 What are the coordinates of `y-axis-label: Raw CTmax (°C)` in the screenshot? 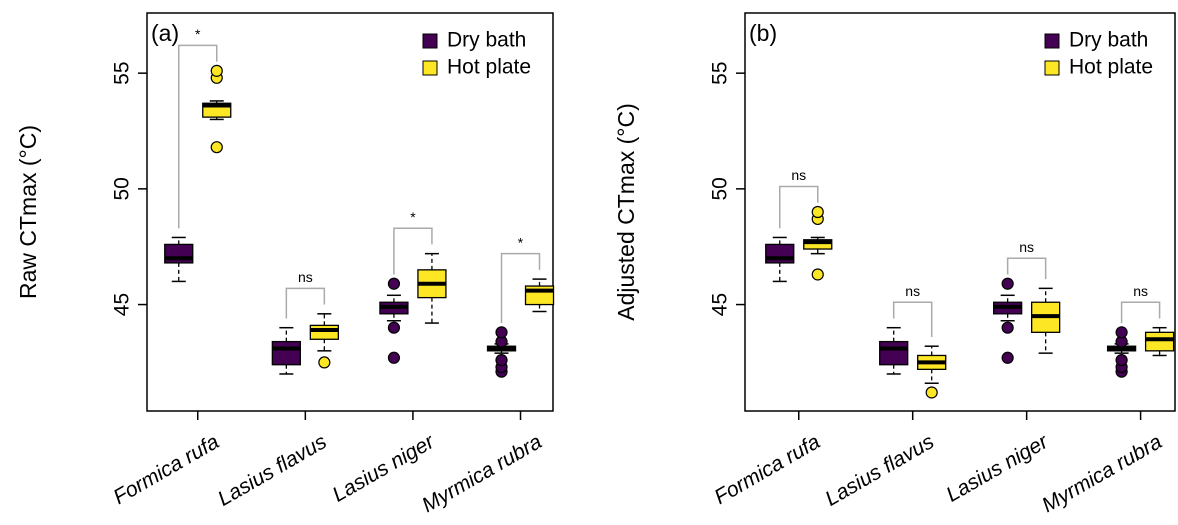 It's located at (28, 212).